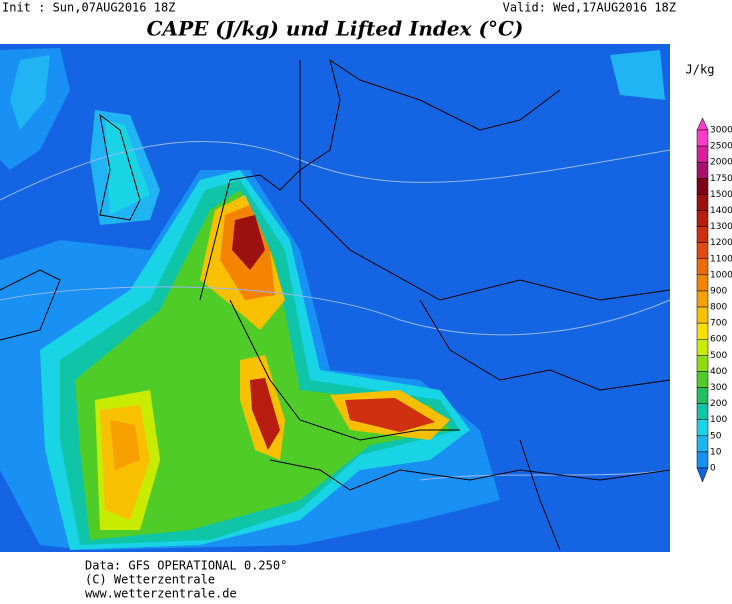 This screenshot has width=732, height=604. What do you see at coordinates (716, 436) in the screenshot?
I see `colorbar-label: 50` at bounding box center [716, 436].